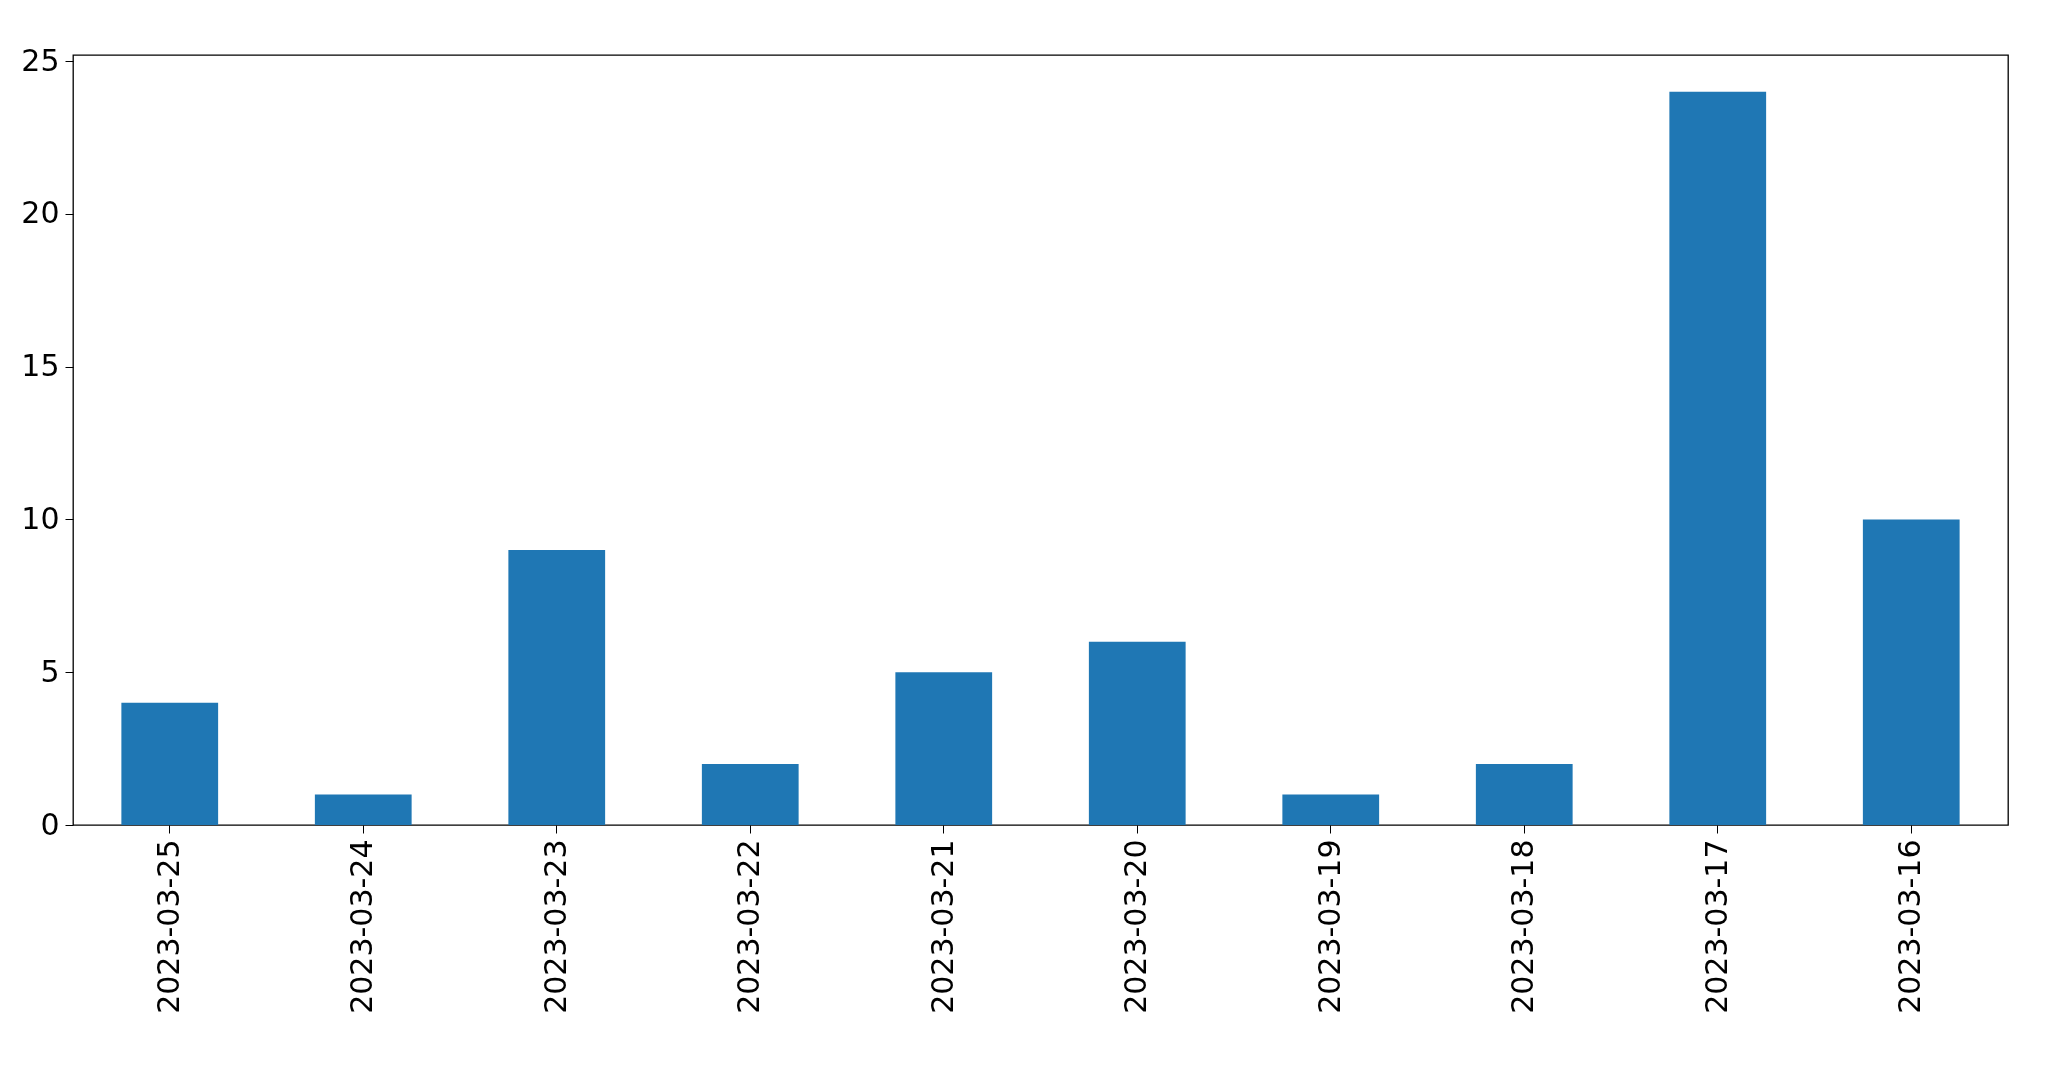 The image size is (2071, 1069). I want to click on y-tick-label: 15, so click(40, 366).